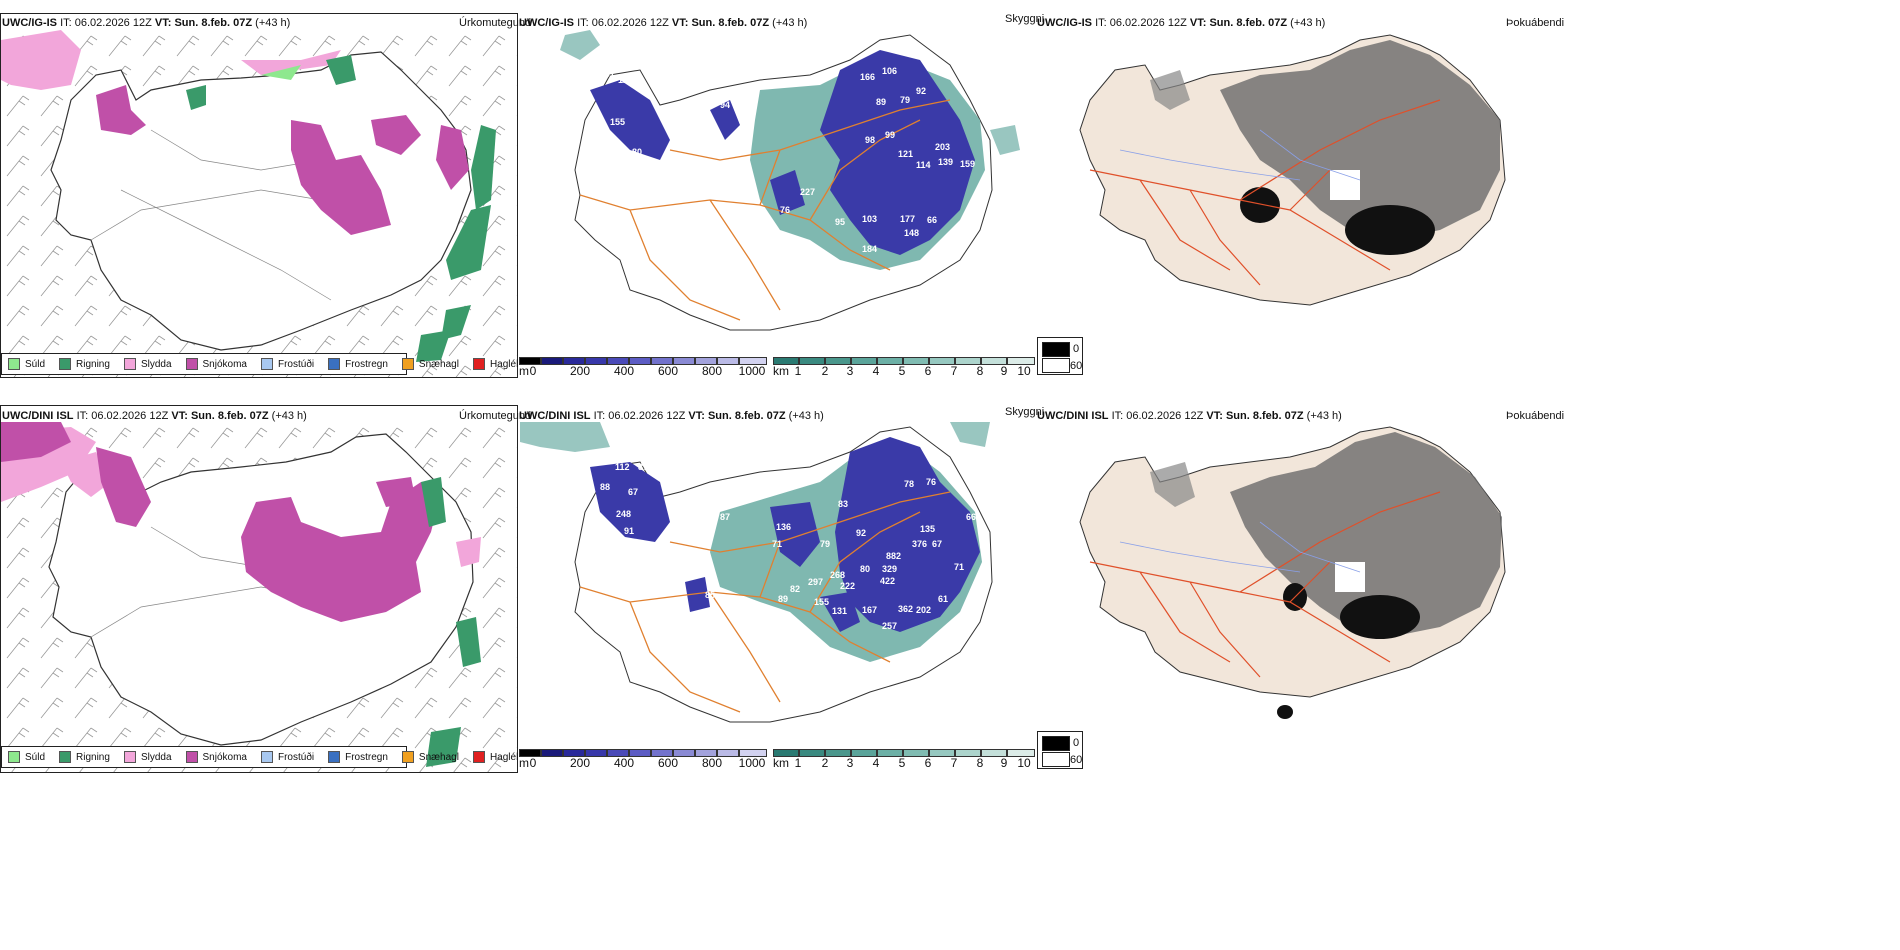  What do you see at coordinates (869, 219) in the screenshot?
I see `vis-label: 103` at bounding box center [869, 219].